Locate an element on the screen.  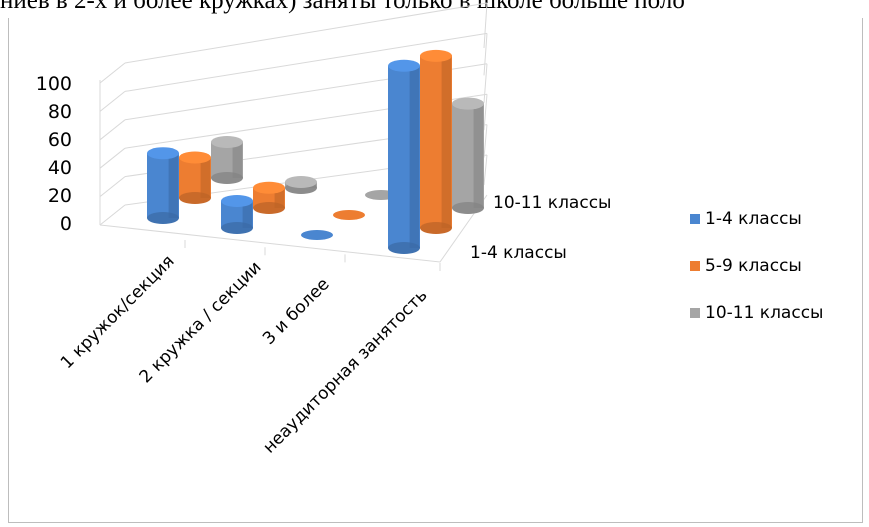
y-tick-label: 0 is located at coordinates (66, 224).